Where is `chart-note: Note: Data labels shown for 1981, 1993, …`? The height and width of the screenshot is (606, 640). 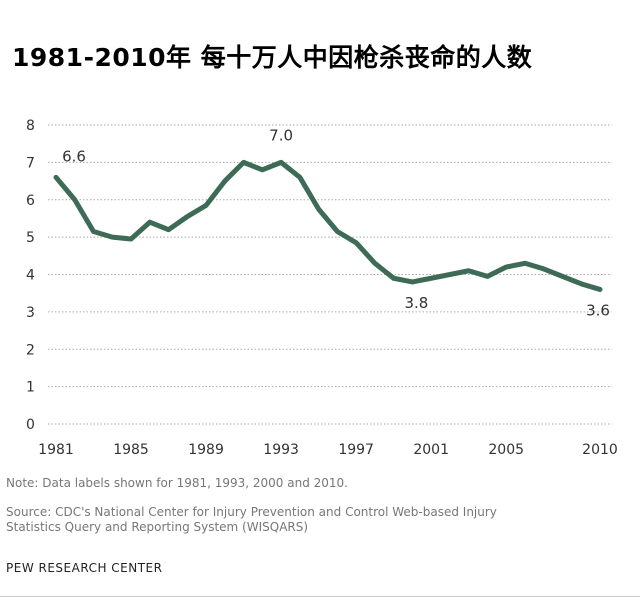 chart-note: Note: Data labels shown for 1981, 1993, … is located at coordinates (177, 483).